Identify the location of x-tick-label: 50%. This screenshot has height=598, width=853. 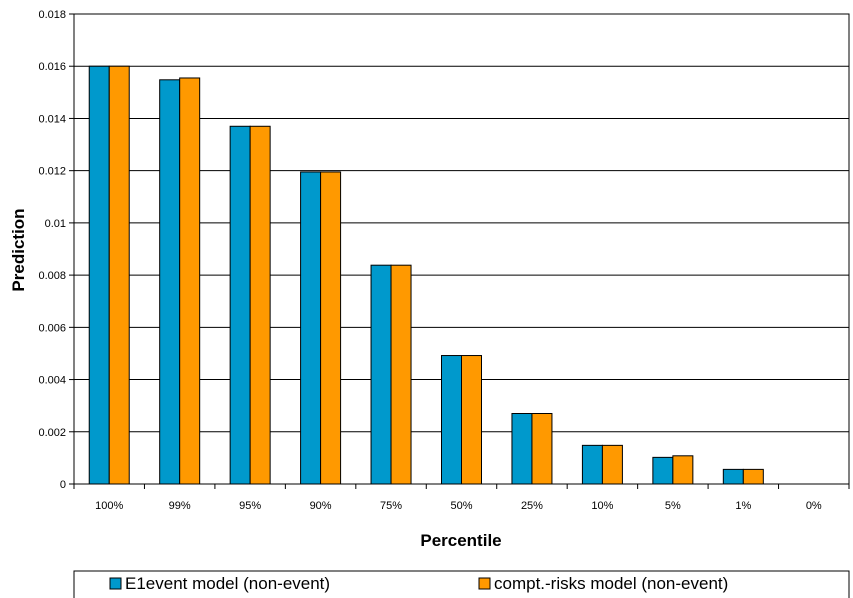
(461, 506).